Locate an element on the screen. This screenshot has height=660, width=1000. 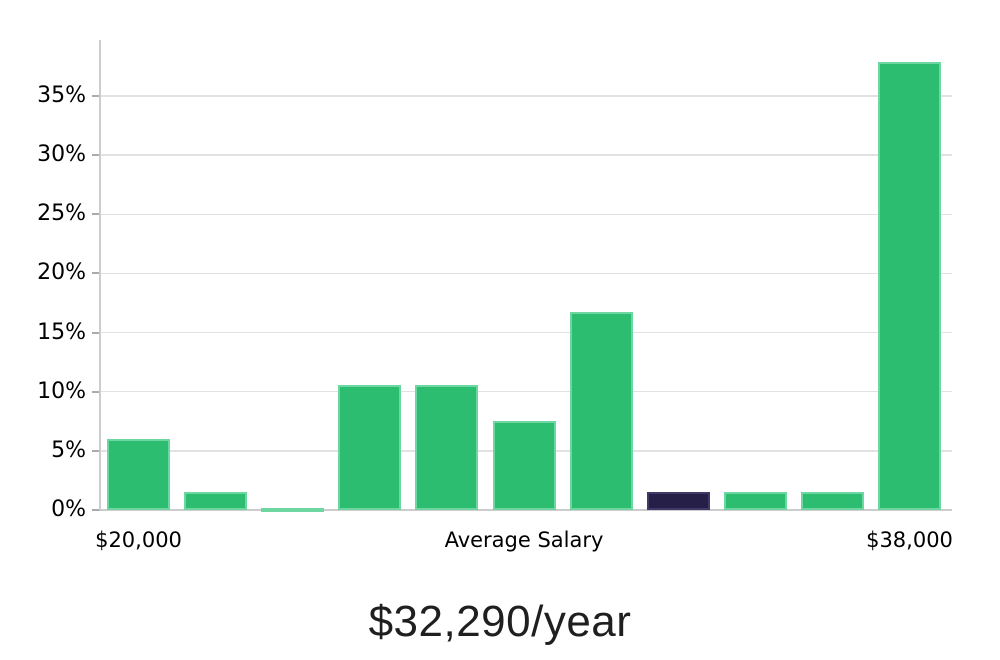
y-tick-label: 35% is located at coordinates (61, 96).